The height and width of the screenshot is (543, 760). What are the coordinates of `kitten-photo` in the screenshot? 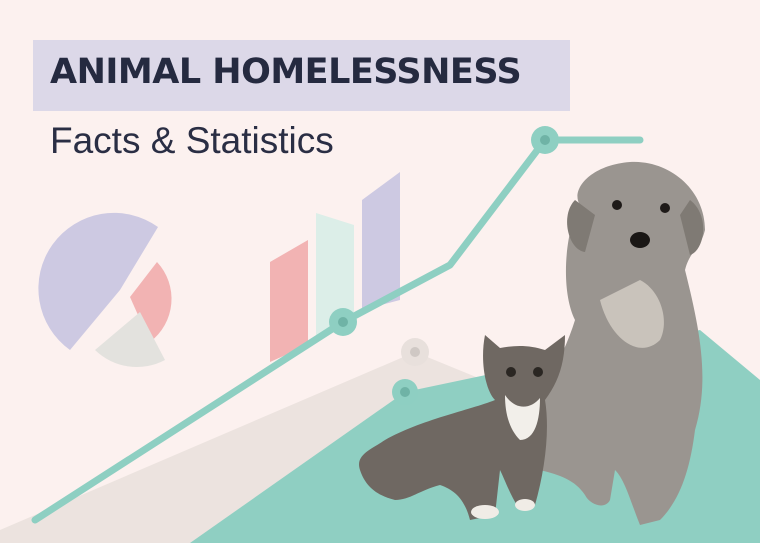 It's located at (462, 427).